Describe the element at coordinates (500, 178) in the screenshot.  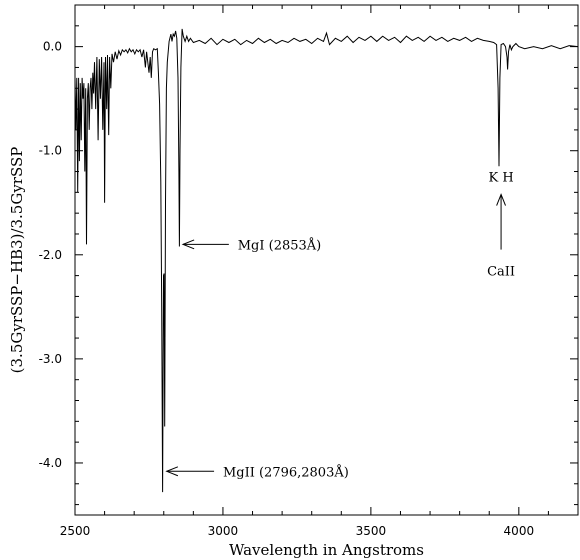
I see `annotation-label: K H` at that location.